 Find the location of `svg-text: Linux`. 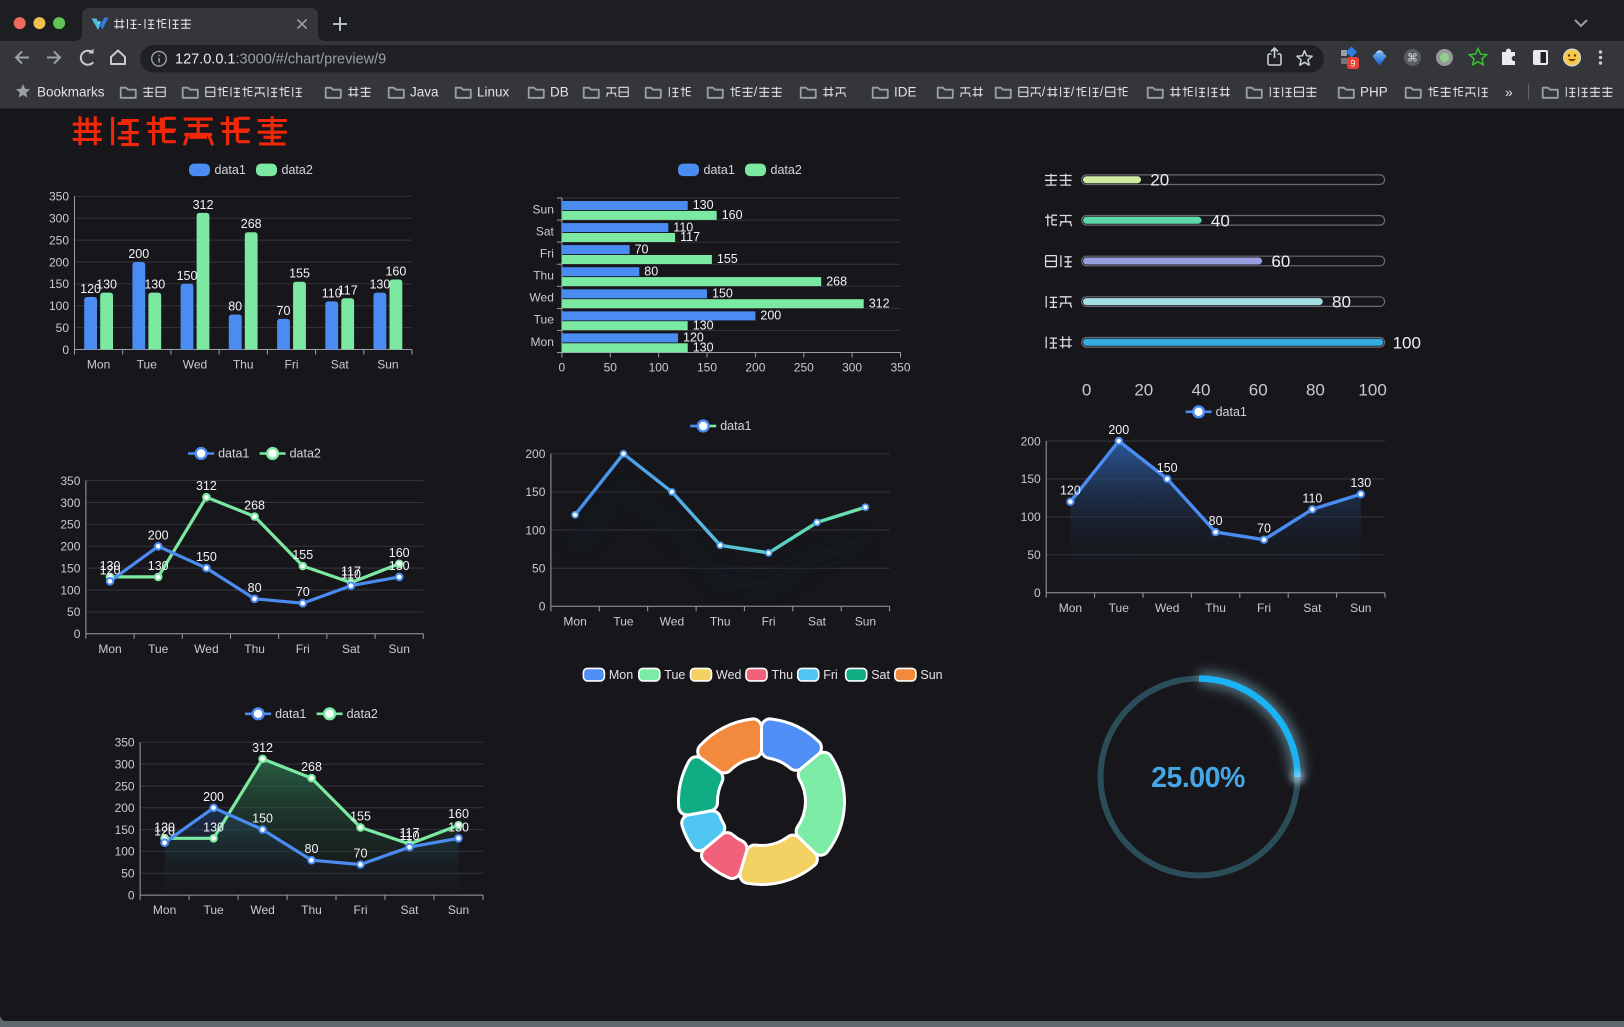

svg-text: Linux is located at coordinates (493, 92).